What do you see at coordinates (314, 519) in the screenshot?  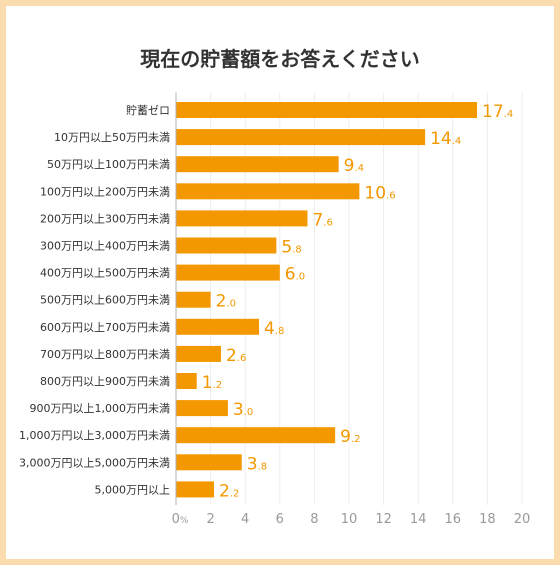 I see `x-tick-label: 8` at bounding box center [314, 519].